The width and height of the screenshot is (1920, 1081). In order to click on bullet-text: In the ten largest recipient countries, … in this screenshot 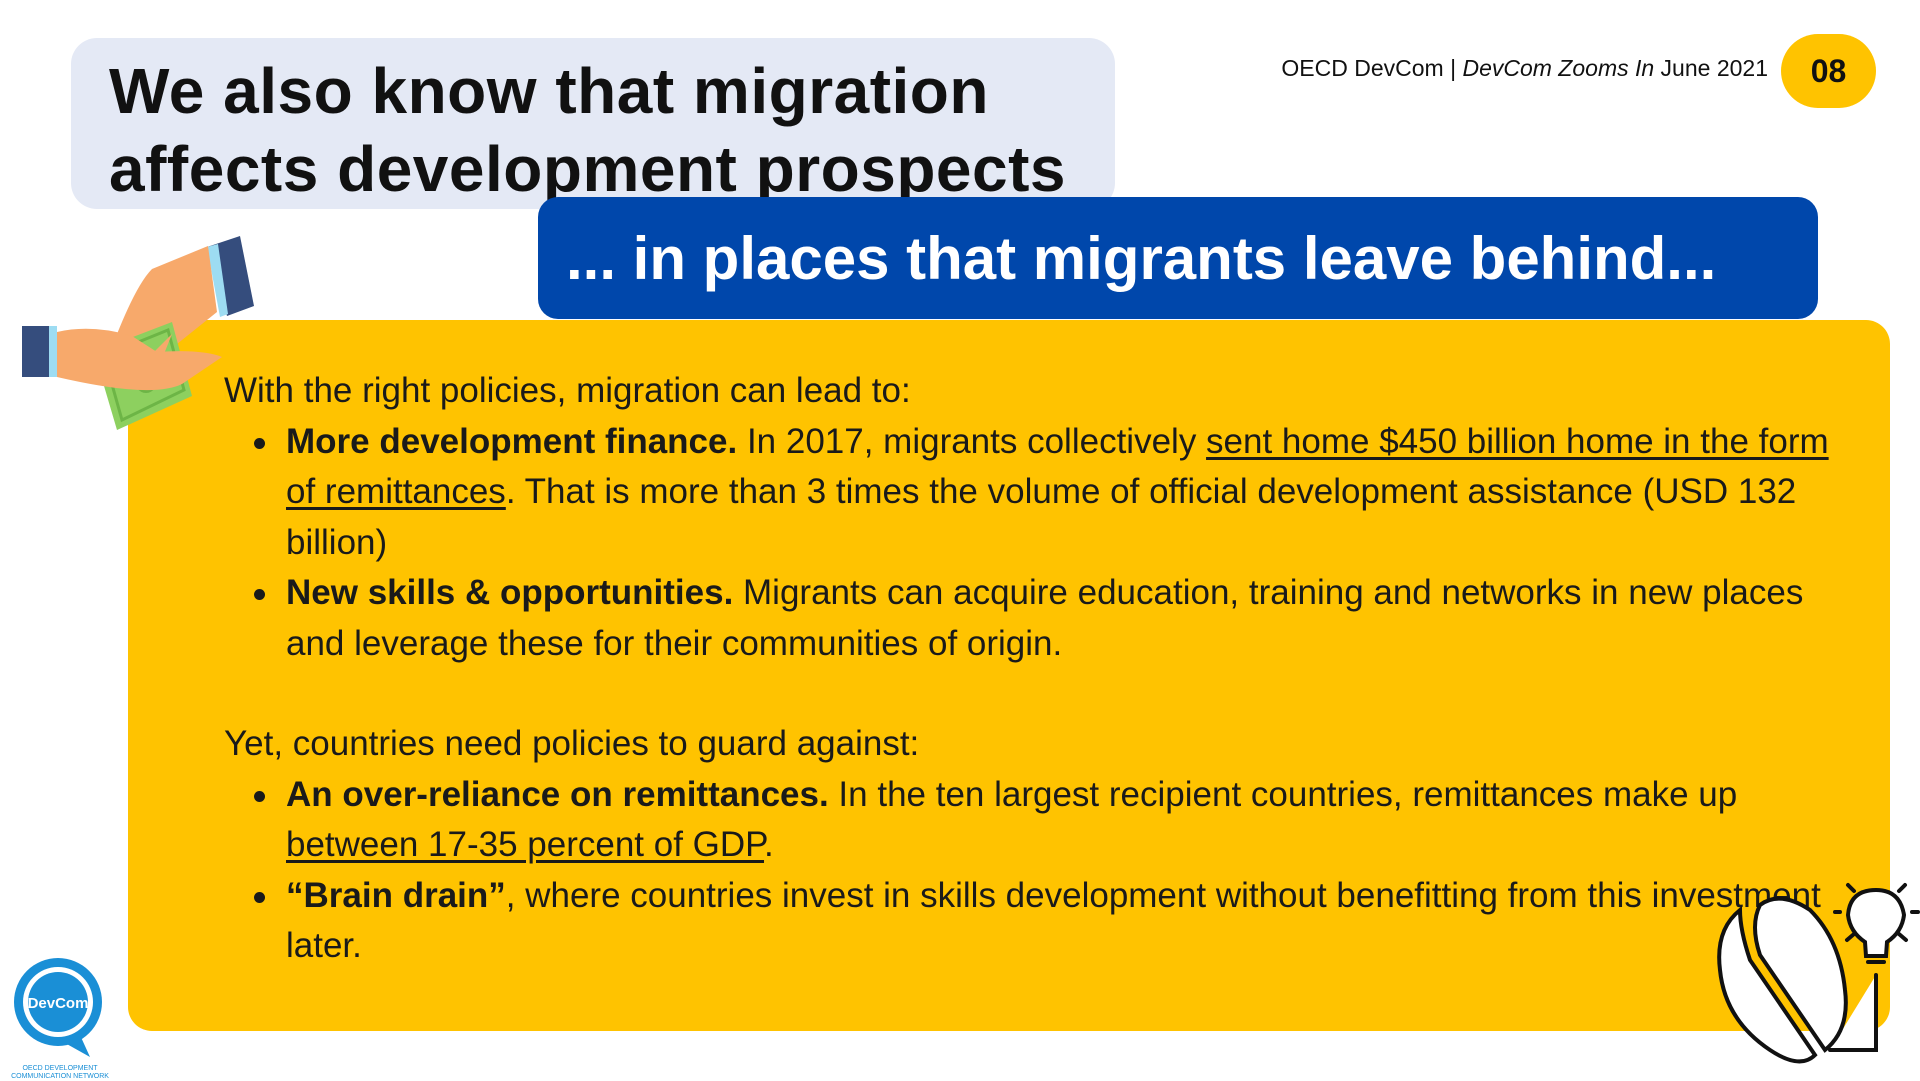, I will do `click(1283, 794)`.